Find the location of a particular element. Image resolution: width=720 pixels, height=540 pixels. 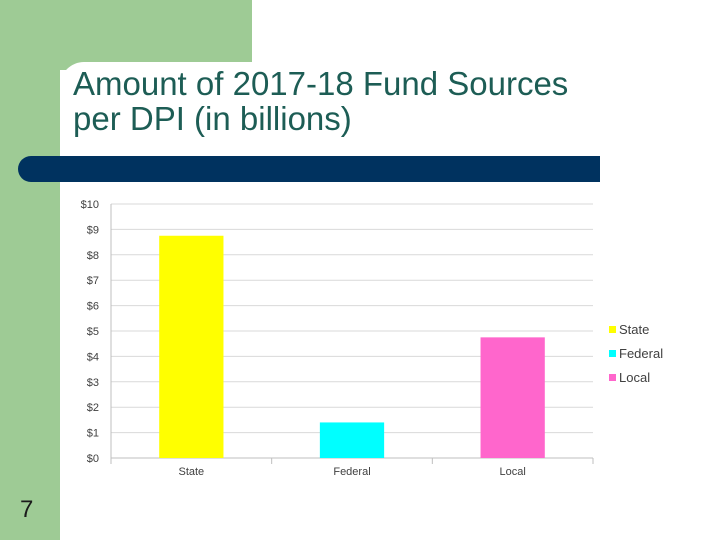

legend: State Federal Local is located at coordinates (636, 353).